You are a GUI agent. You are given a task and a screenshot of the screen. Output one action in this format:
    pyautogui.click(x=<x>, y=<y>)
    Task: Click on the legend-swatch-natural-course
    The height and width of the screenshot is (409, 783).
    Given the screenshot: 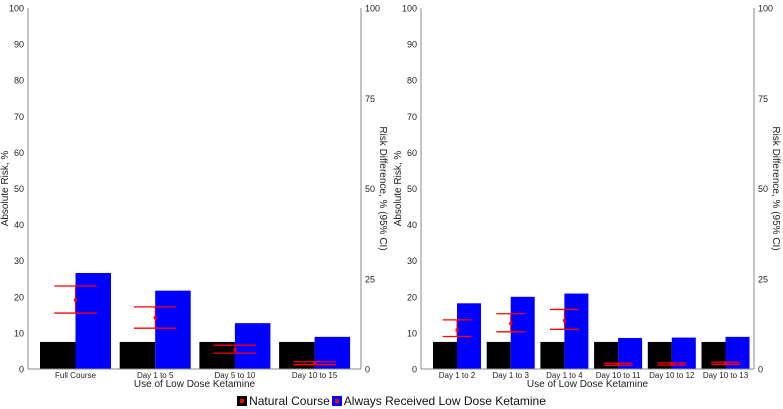 What is the action you would take?
    pyautogui.click(x=242, y=400)
    